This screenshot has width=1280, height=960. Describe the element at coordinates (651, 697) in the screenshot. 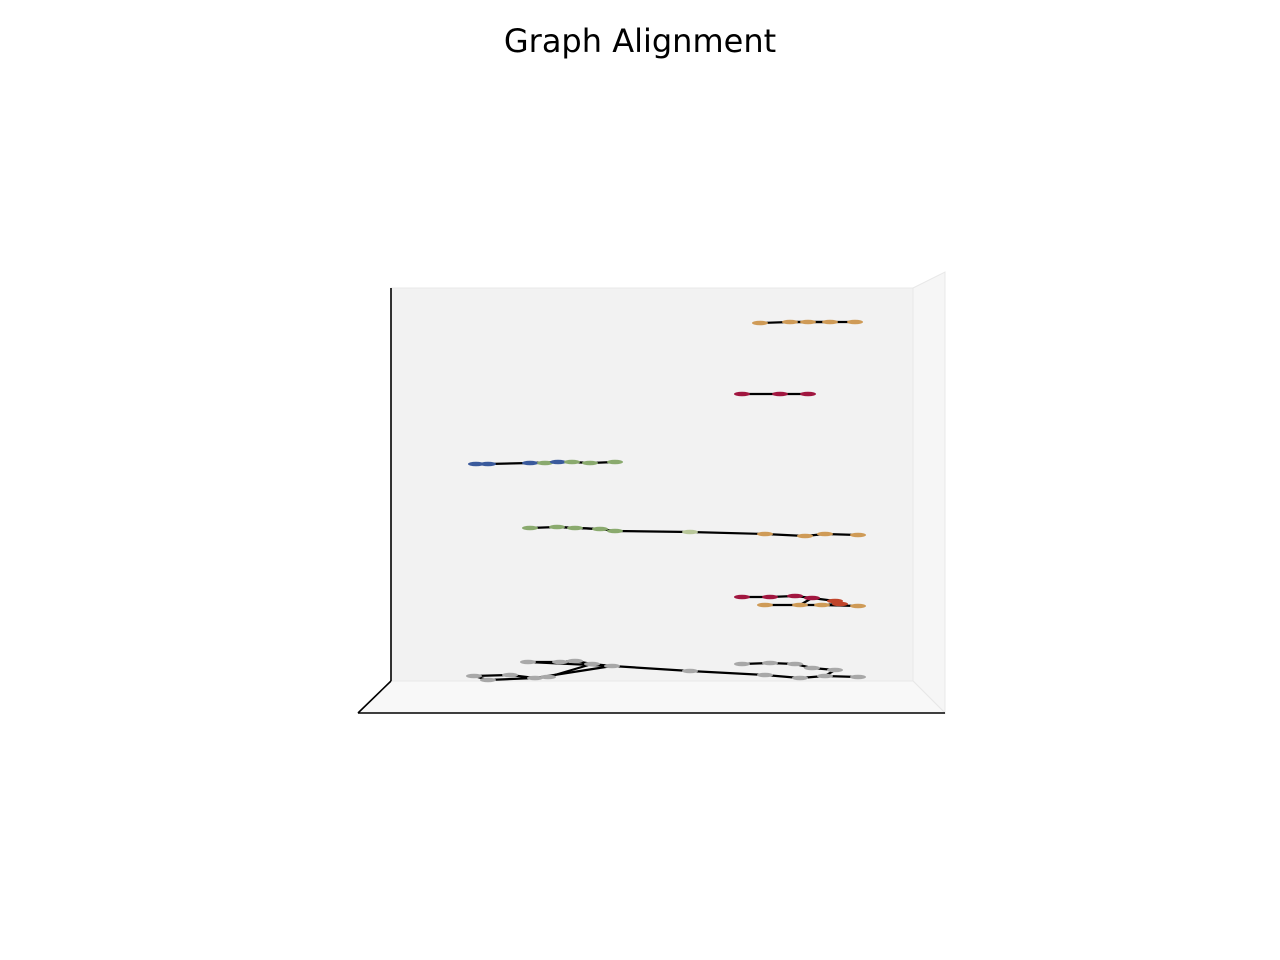

I see `floor-pane` at that location.